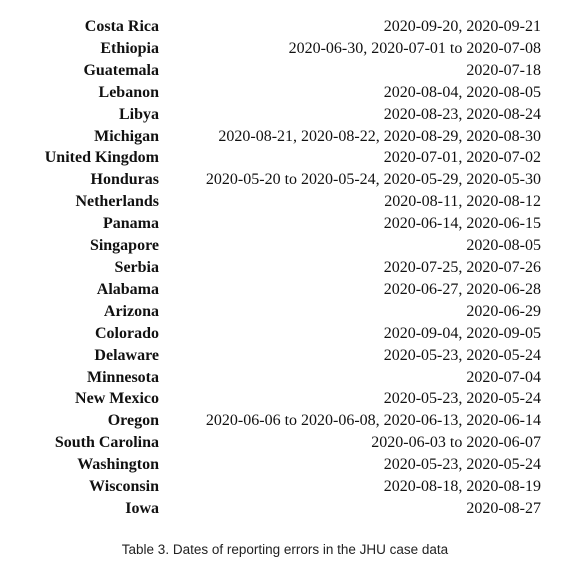 Image resolution: width=570 pixels, height=576 pixels. What do you see at coordinates (126, 136) in the screenshot?
I see `place-name-cell: Michigan` at bounding box center [126, 136].